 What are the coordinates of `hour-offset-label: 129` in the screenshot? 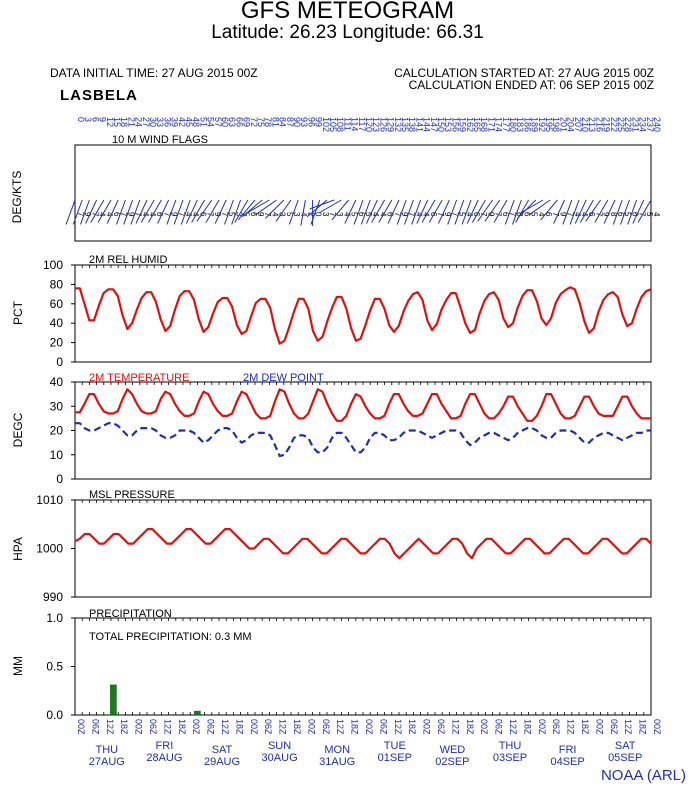 It's located at (391, 124).